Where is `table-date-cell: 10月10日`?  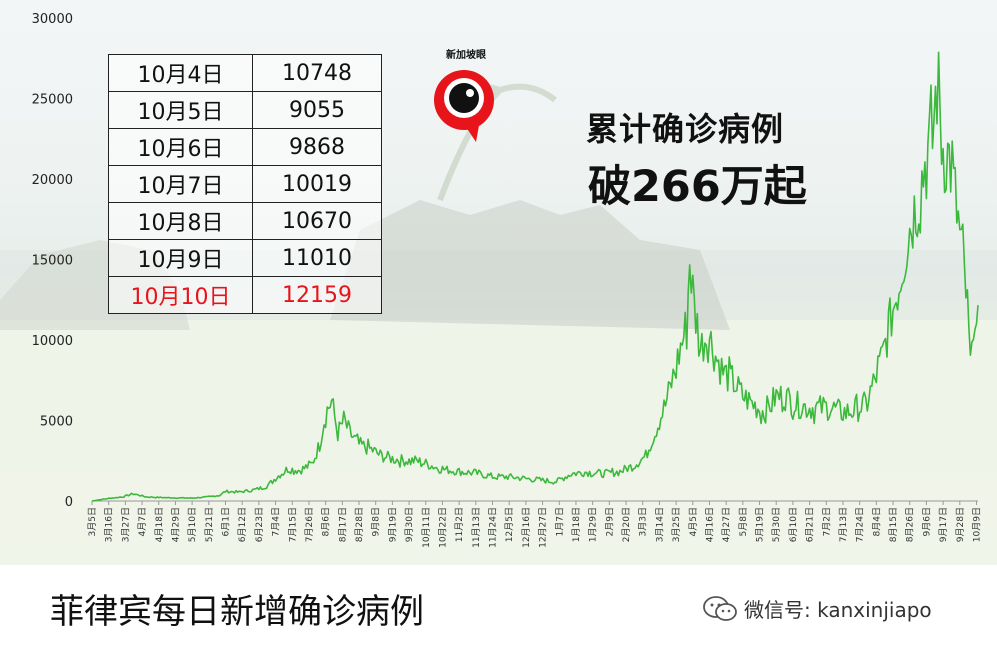 table-date-cell: 10月10日 is located at coordinates (180, 295).